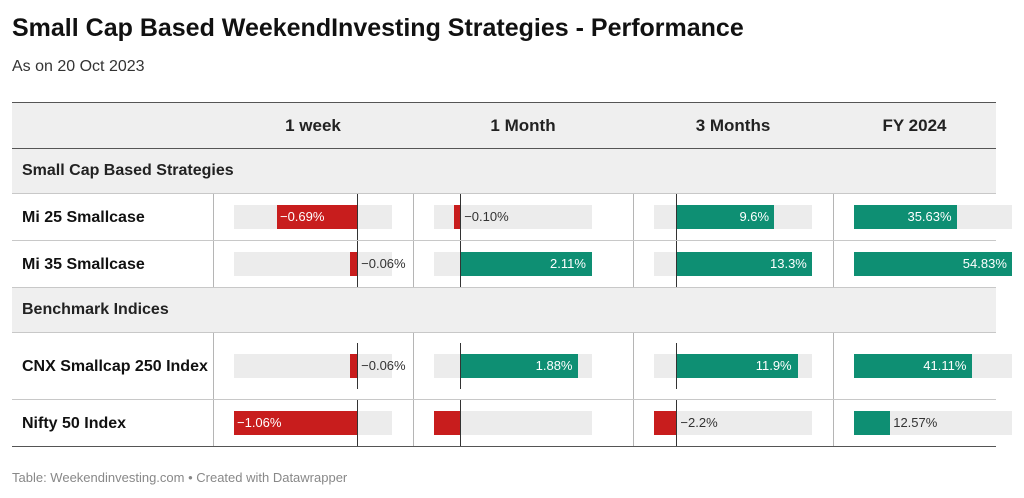 The image size is (1024, 498). I want to click on value-cell: −0.69%, so click(313, 217).